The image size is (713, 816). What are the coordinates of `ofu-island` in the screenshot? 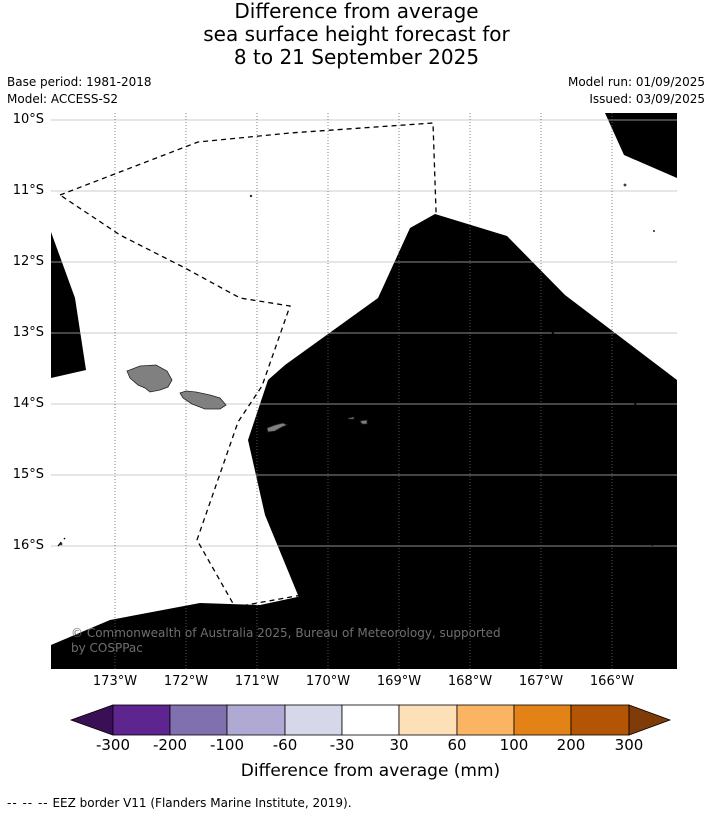 It's located at (351, 418).